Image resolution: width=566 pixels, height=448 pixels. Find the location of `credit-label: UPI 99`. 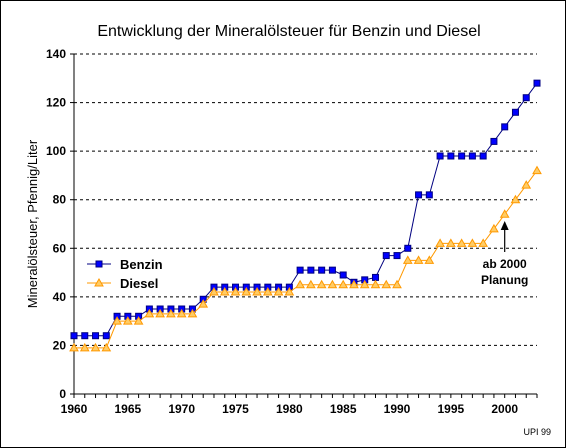

credit-label: UPI 99 is located at coordinates (537, 432).